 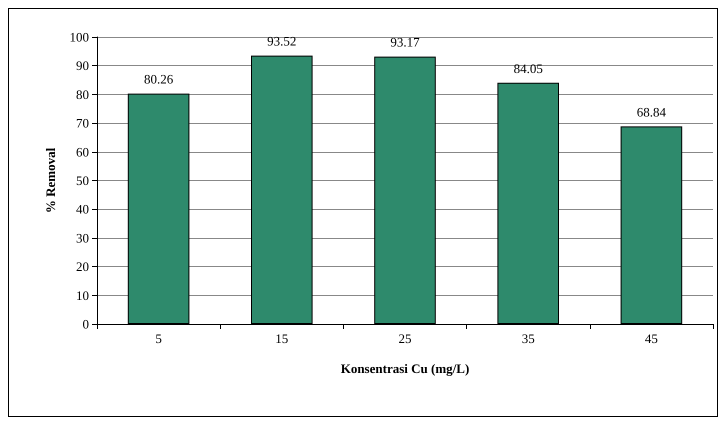 I want to click on x-tick-label: 45, so click(x=651, y=338).